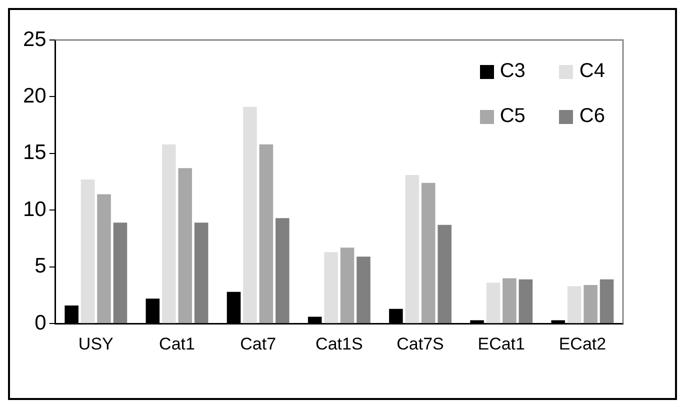 This screenshot has width=685, height=408. Describe the element at coordinates (34, 209) in the screenshot. I see `y-tick-label: 10` at that location.